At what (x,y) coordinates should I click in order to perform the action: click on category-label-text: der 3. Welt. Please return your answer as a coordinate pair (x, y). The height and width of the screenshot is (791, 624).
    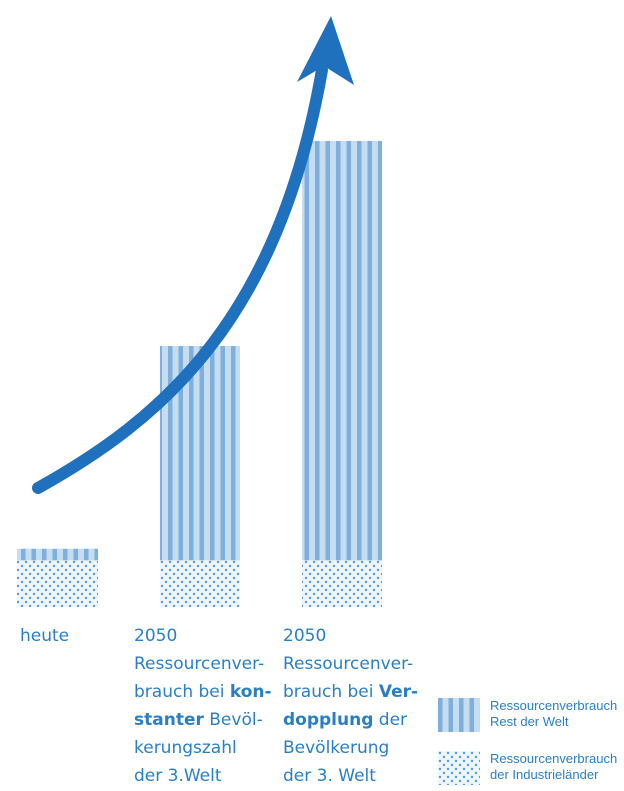
    Looking at the image, I should click on (329, 776).